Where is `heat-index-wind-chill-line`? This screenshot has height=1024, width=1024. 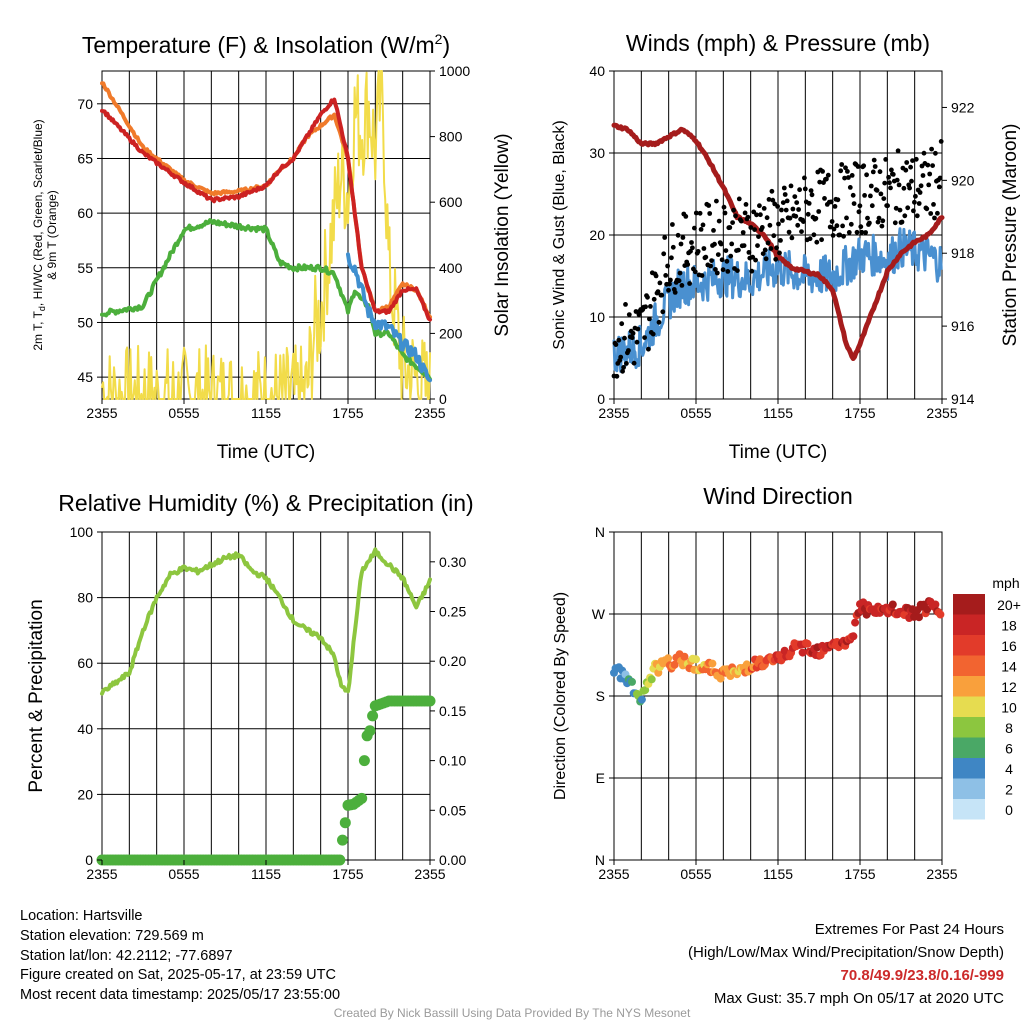 heat-index-wind-chill-line is located at coordinates (389, 317).